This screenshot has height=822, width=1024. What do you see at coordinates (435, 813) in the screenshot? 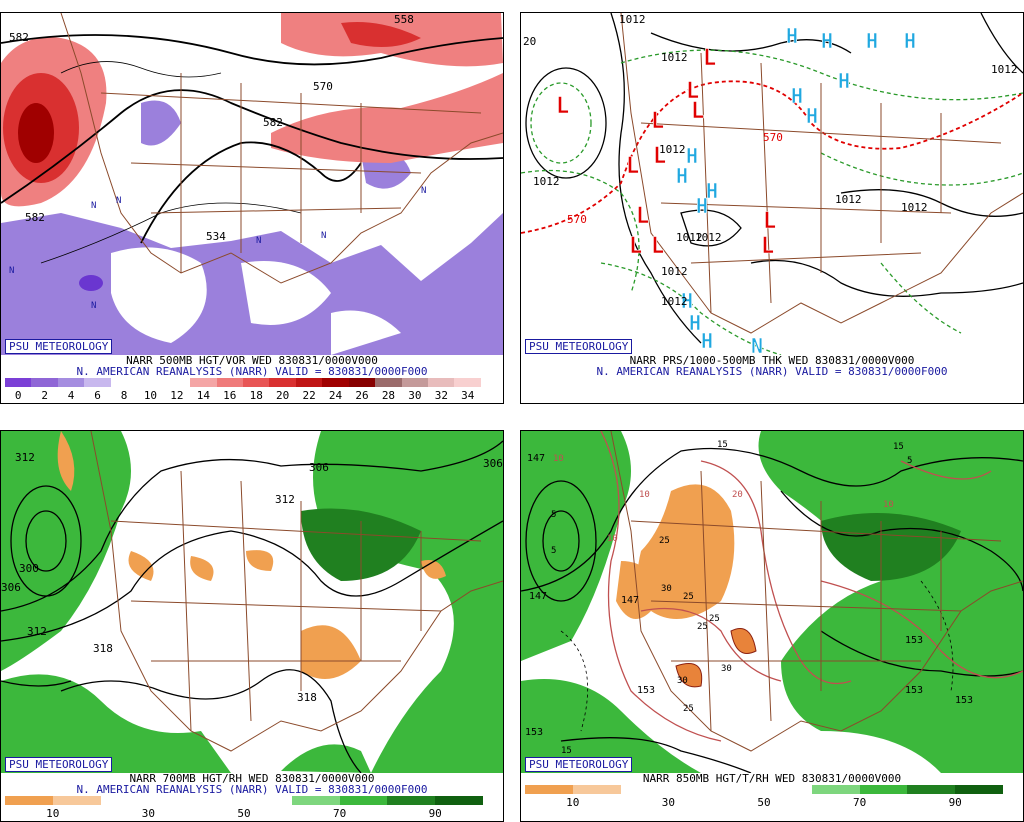
I see `colorbar-tick: 90` at bounding box center [435, 813].